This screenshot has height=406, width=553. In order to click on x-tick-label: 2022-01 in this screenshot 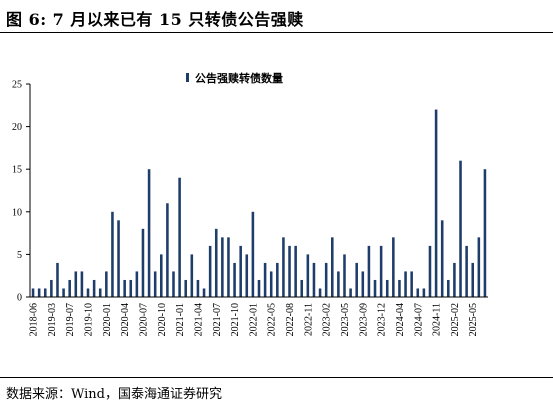, I will do `click(253, 319)`.